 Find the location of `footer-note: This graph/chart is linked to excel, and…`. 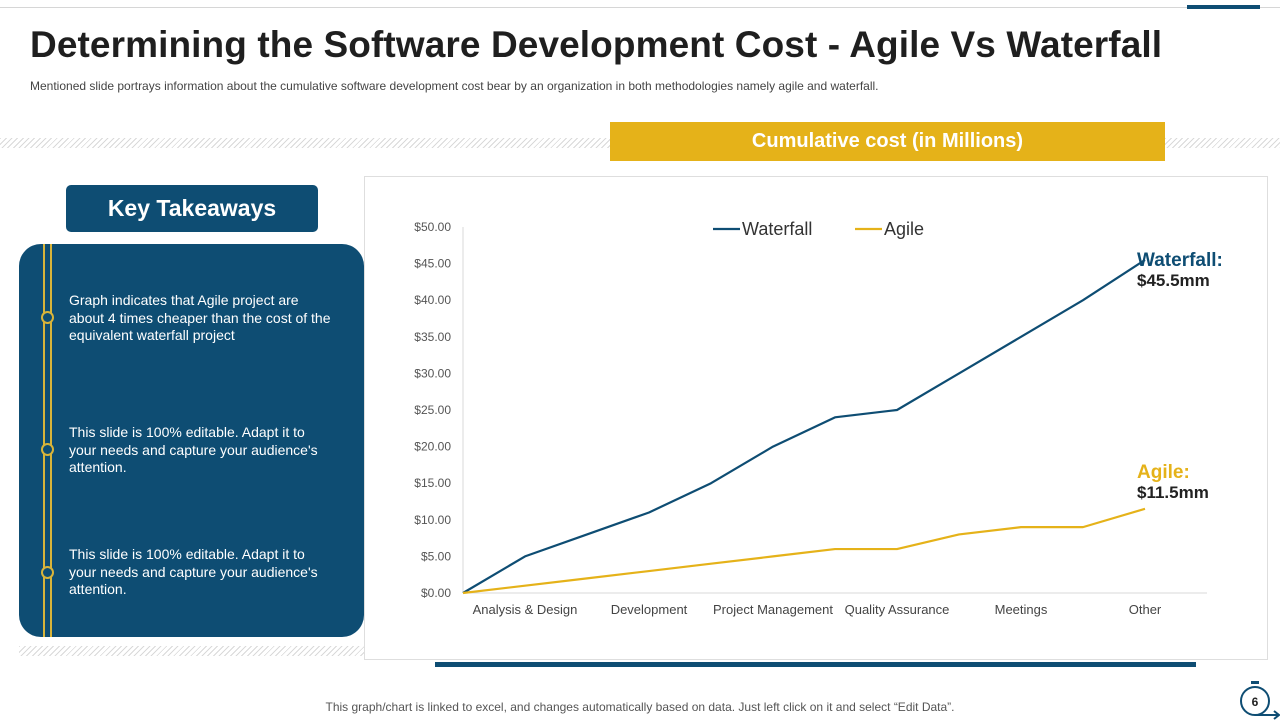

footer-note: This graph/chart is linked to excel, and… is located at coordinates (640, 707).